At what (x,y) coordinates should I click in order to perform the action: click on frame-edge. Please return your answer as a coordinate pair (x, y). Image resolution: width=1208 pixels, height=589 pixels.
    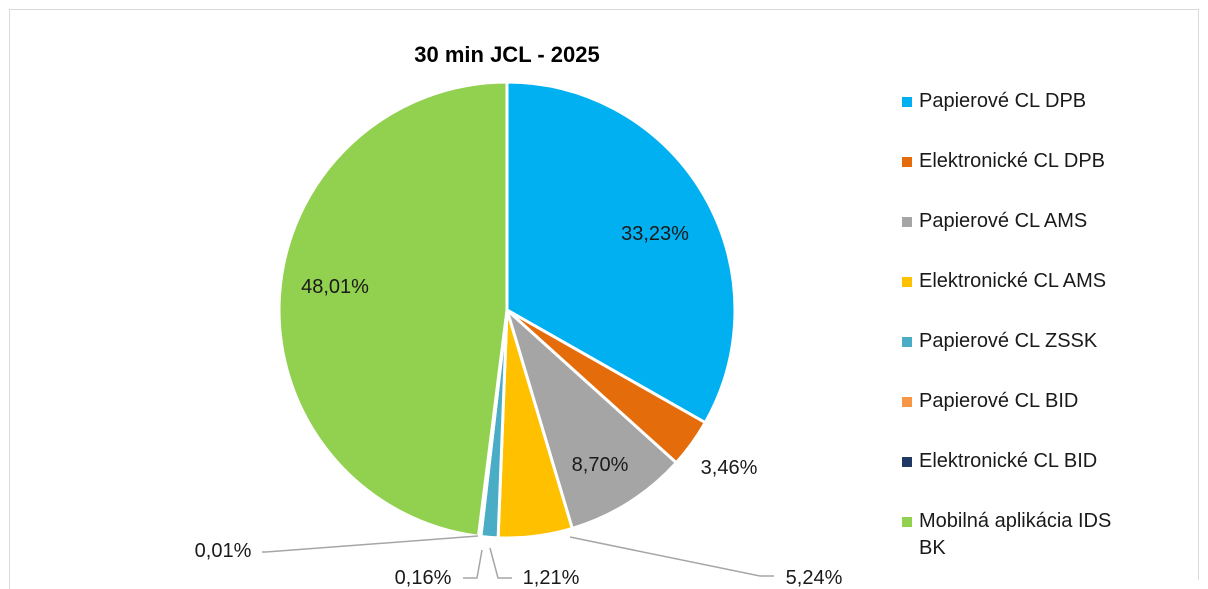
    Looking at the image, I should click on (9, 574).